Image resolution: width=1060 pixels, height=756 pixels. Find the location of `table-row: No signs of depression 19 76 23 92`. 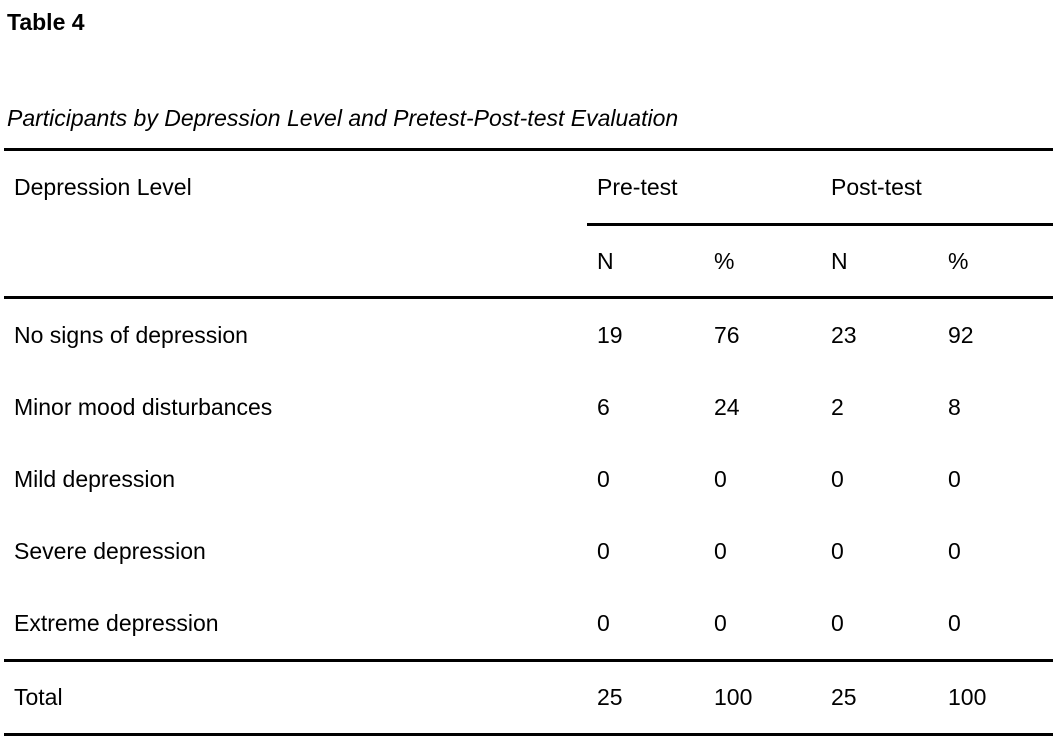

table-row: No signs of depression 19 76 23 92 is located at coordinates (528, 335).